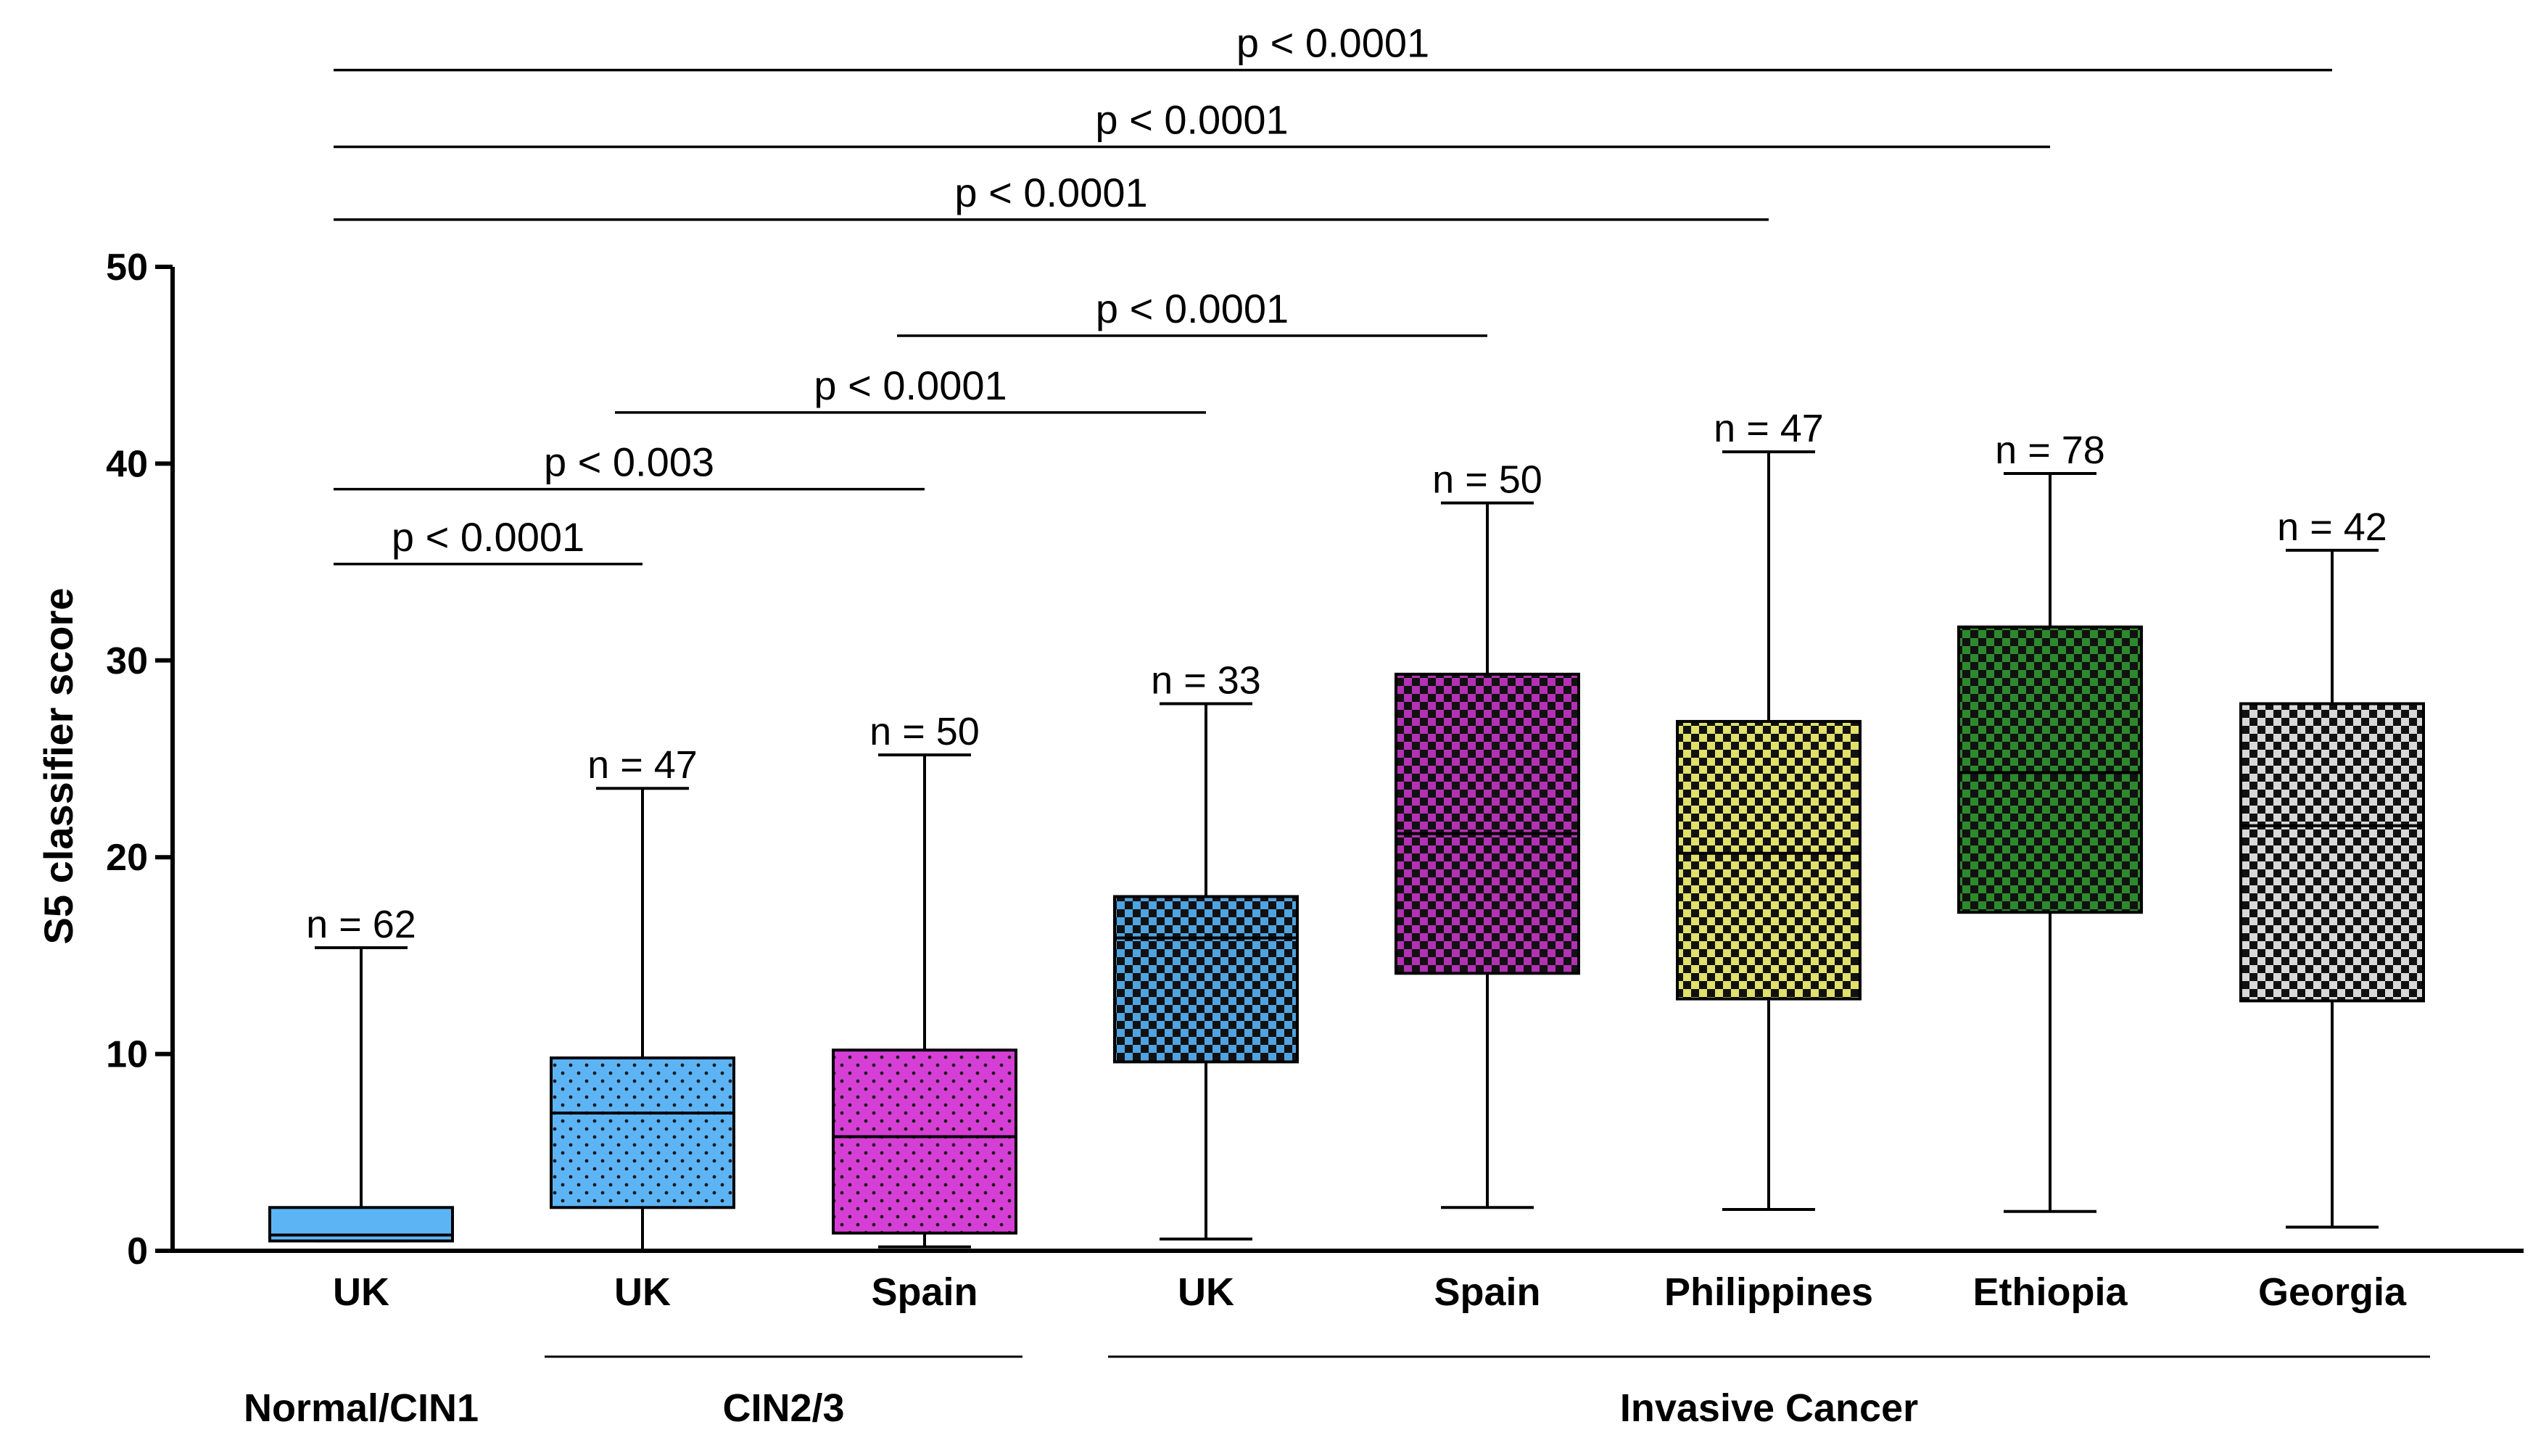 Image resolution: width=2541 pixels, height=1456 pixels. I want to click on y-tick-label: 30, so click(127, 661).